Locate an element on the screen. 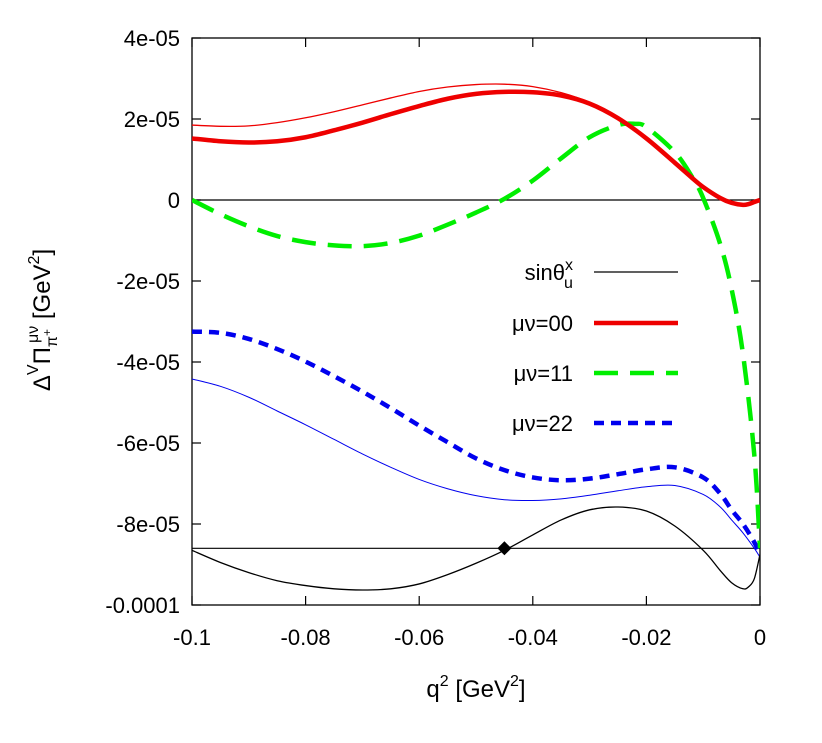 The height and width of the screenshot is (743, 822). legend-label-mn00: μν=00 is located at coordinates (542, 323).